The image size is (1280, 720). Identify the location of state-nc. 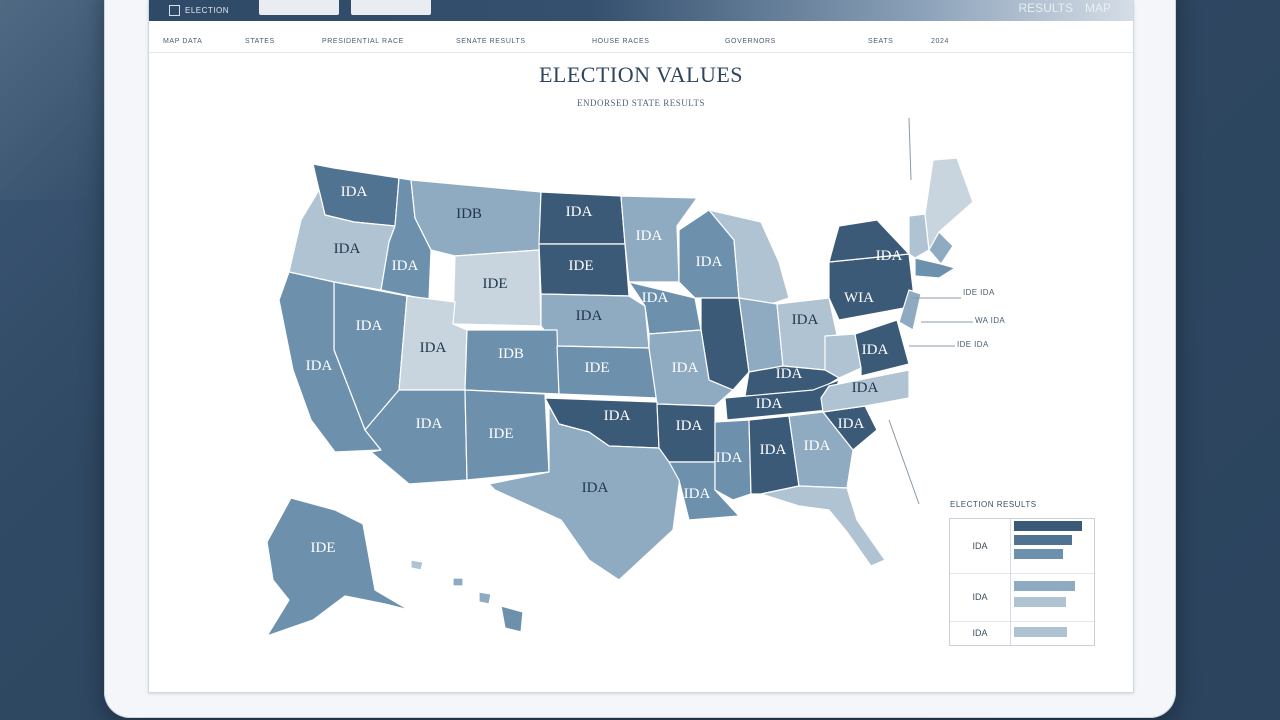
(865, 391).